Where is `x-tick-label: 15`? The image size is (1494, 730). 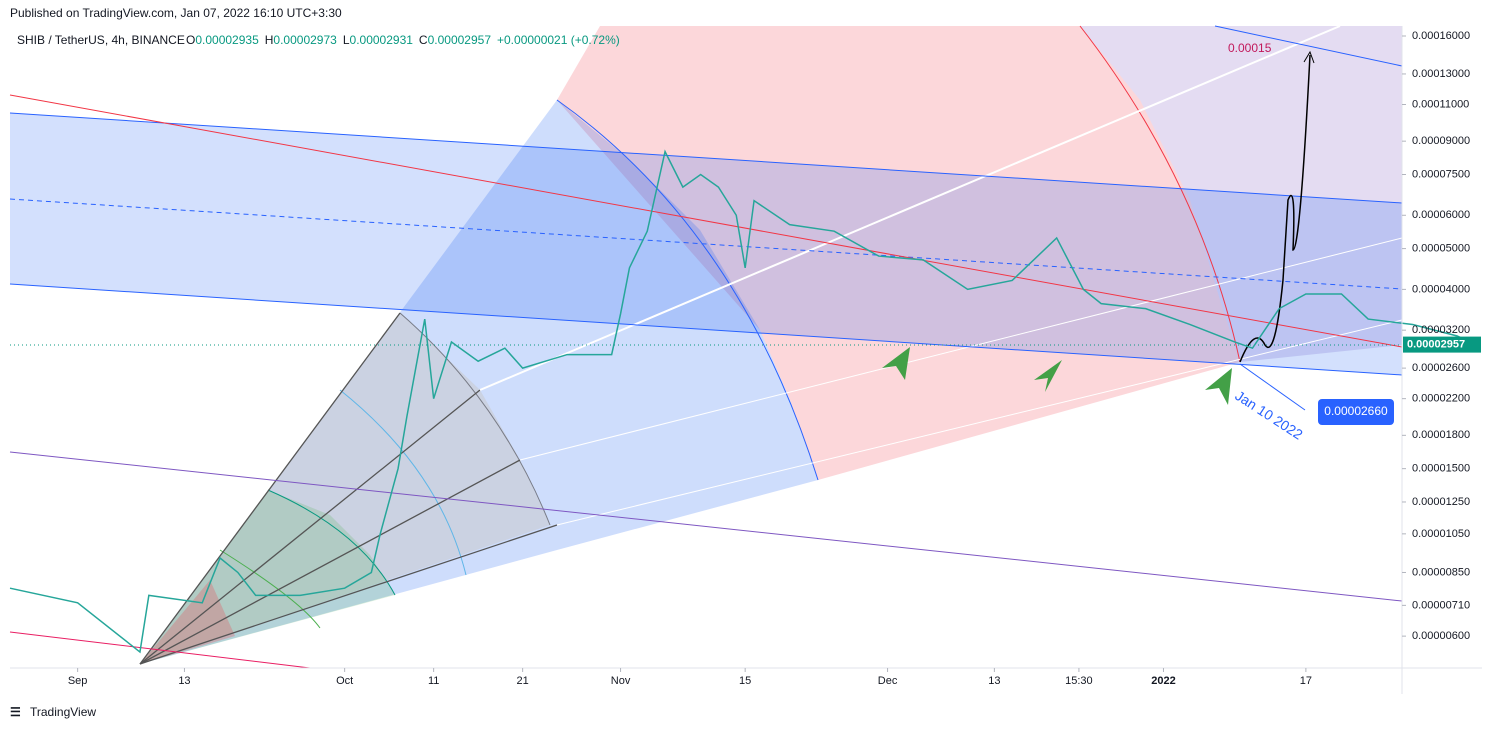
x-tick-label: 15 is located at coordinates (745, 681).